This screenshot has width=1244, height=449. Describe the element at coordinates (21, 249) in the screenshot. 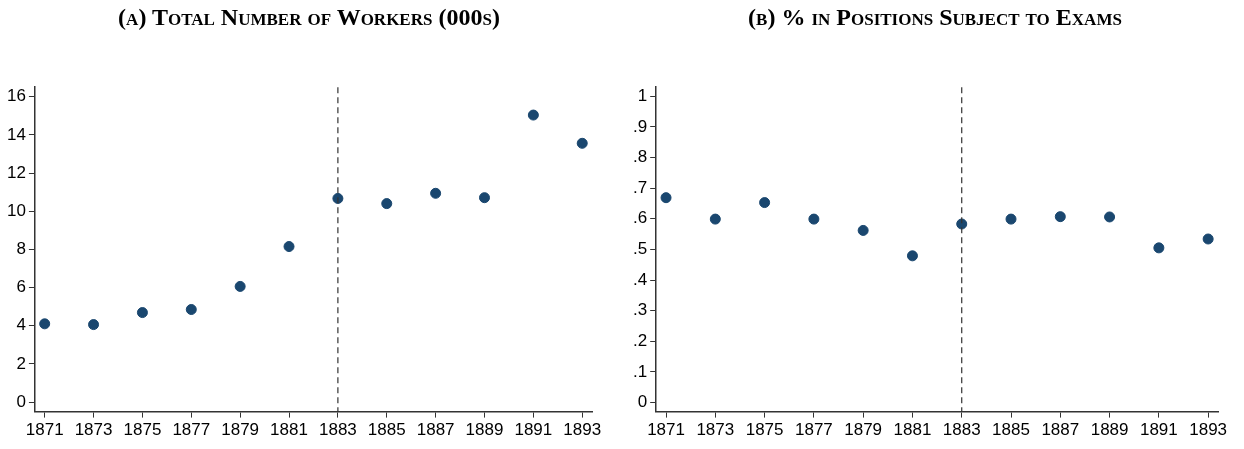

I see `y-tick-label: 8` at that location.